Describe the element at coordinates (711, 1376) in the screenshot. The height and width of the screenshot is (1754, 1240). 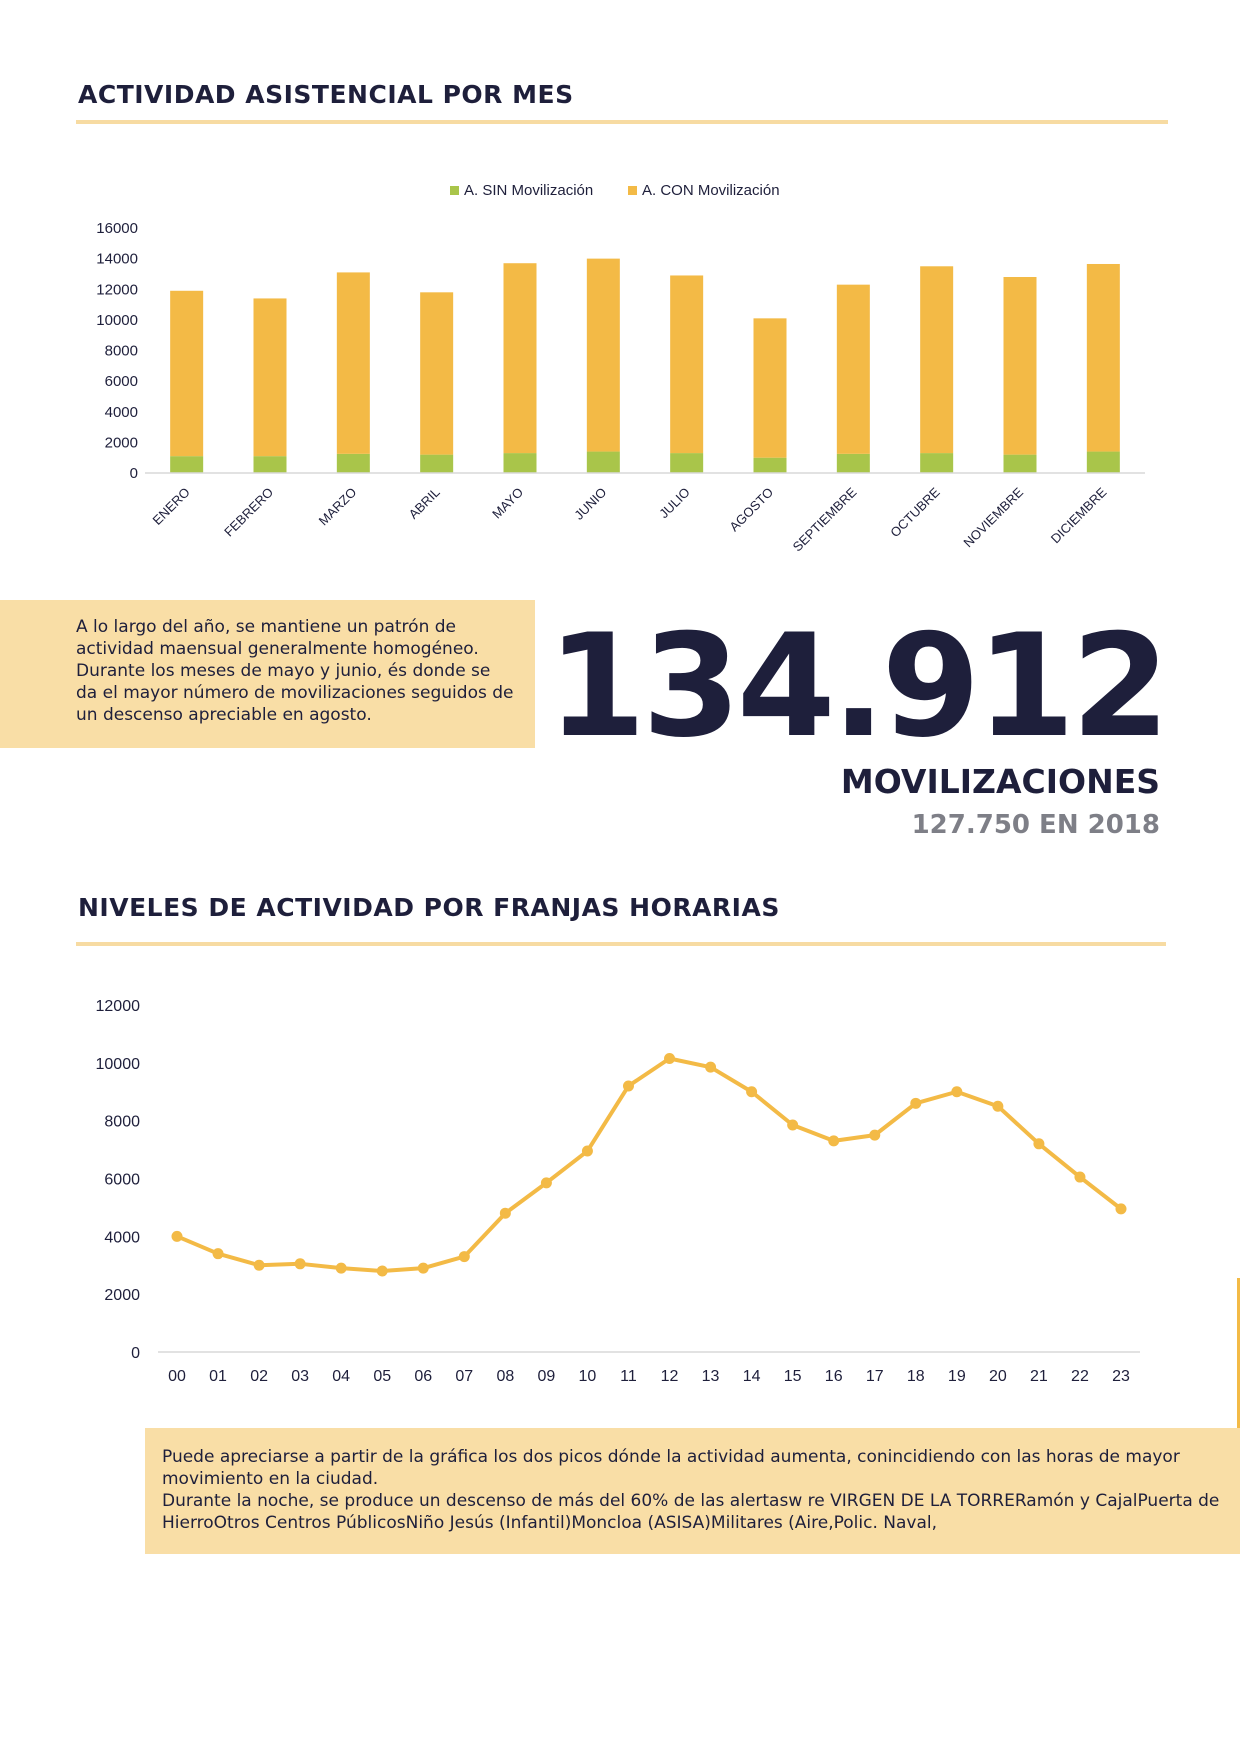
I see `x-tick-label: 13` at that location.